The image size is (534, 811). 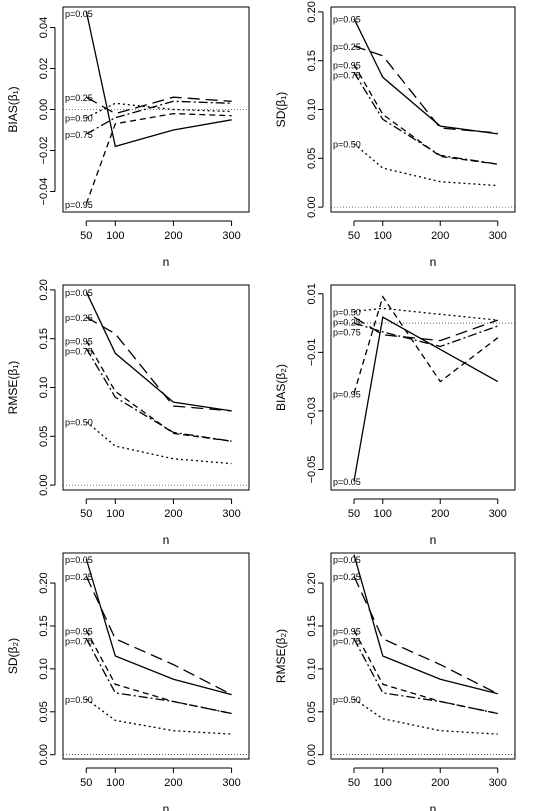 I want to click on y-tick-label: −0.04, so click(x=44, y=192).